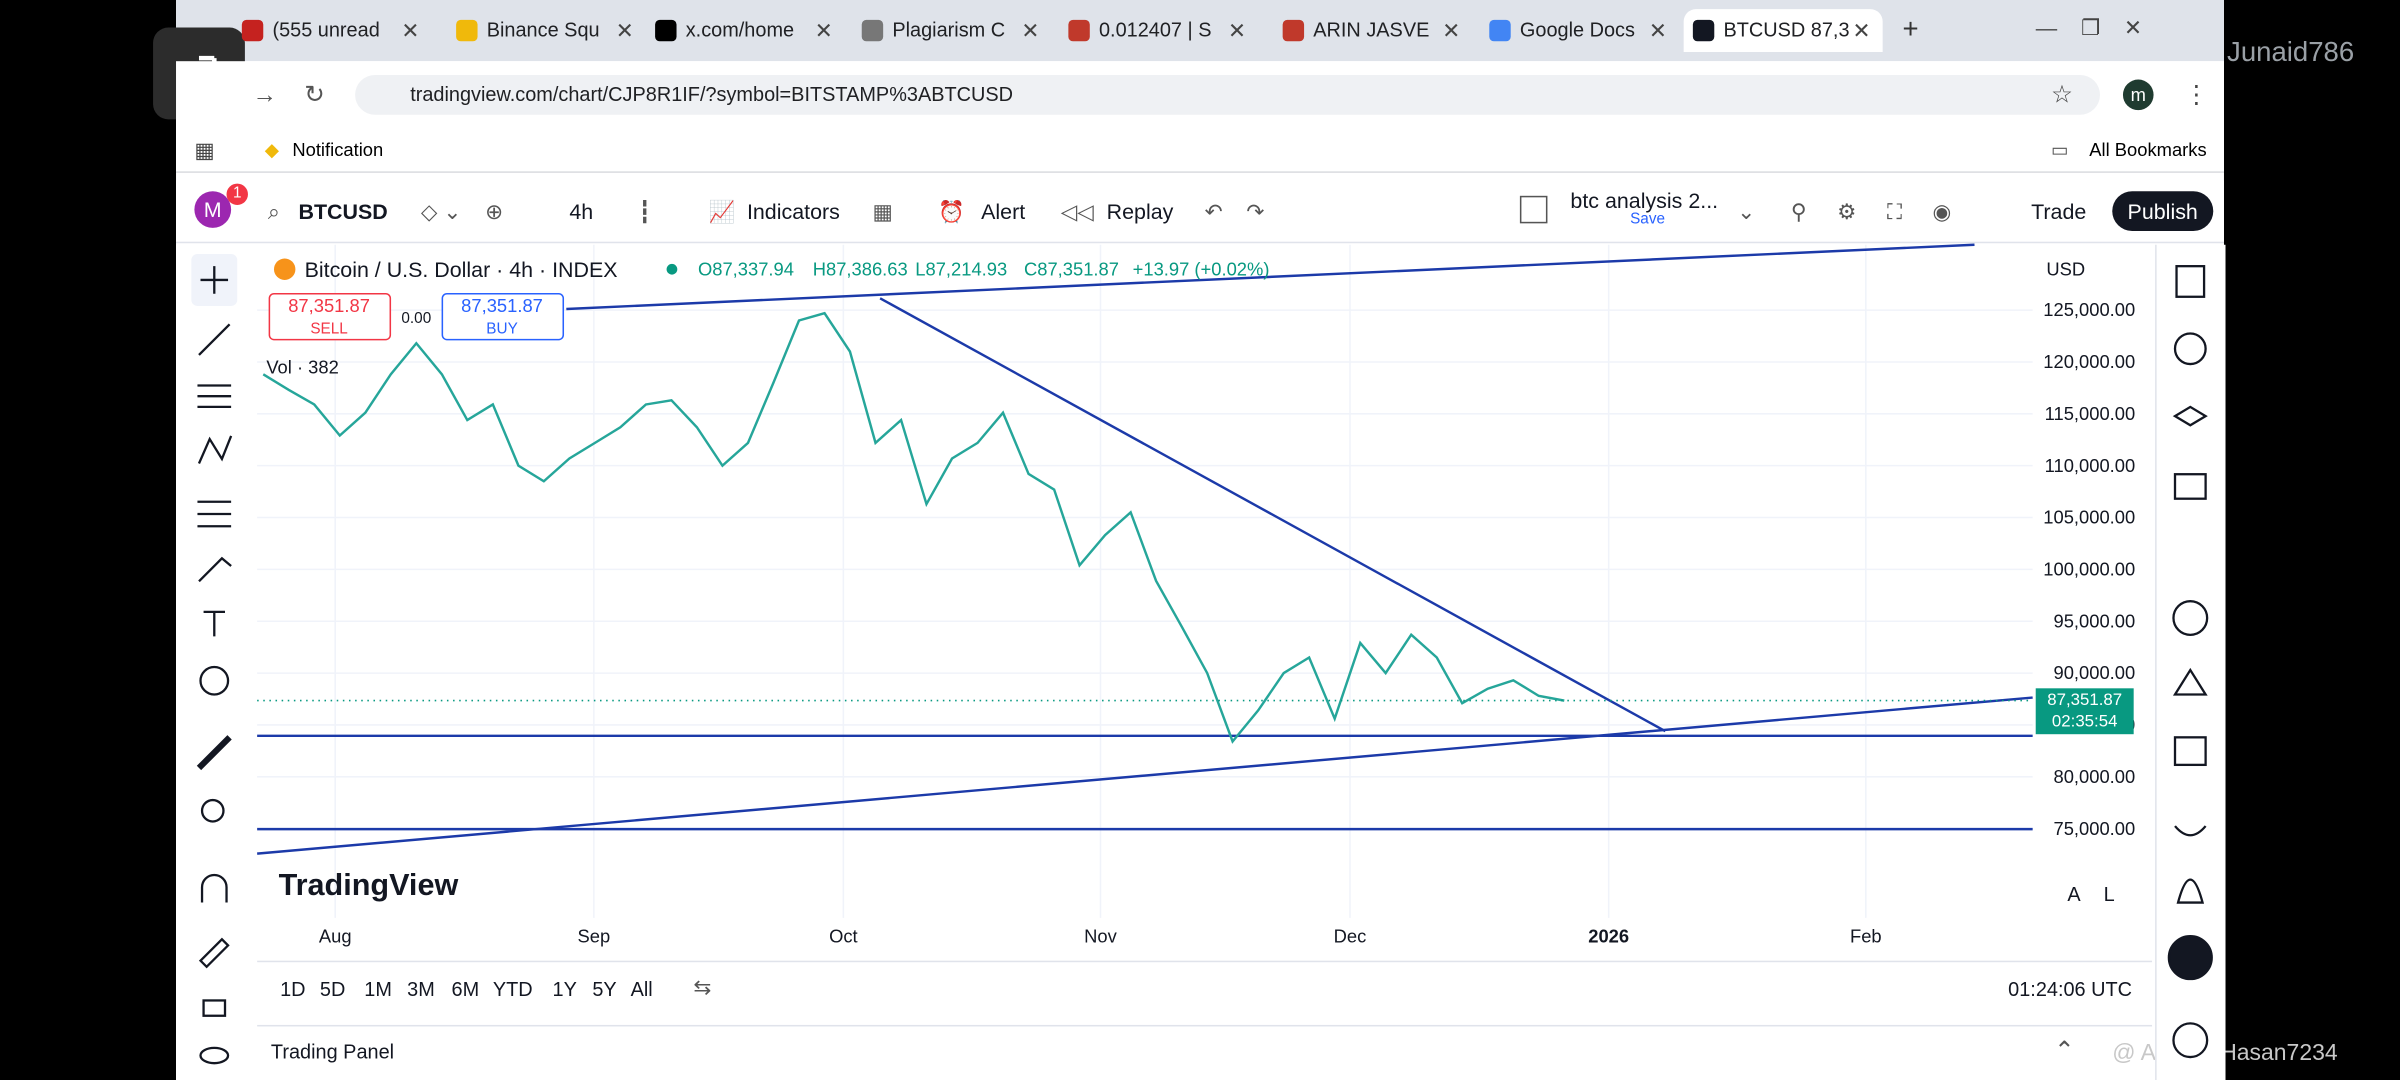 The width and height of the screenshot is (2400, 1080). I want to click on save: Save, so click(1647, 219).